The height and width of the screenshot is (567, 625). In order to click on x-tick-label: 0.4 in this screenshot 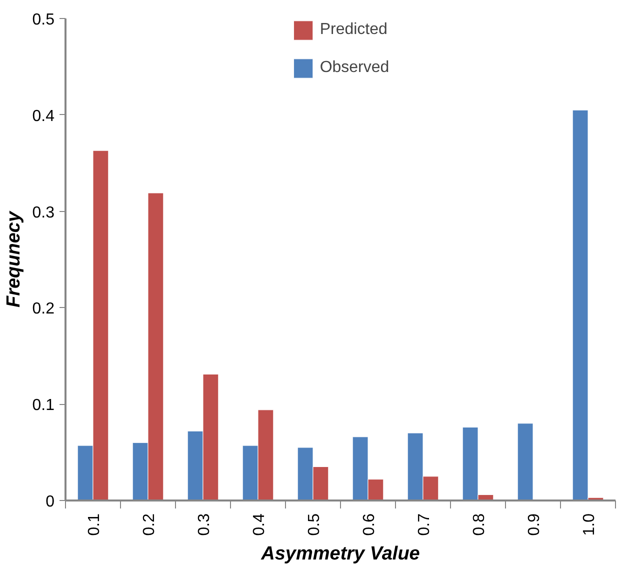, I will do `click(259, 524)`.